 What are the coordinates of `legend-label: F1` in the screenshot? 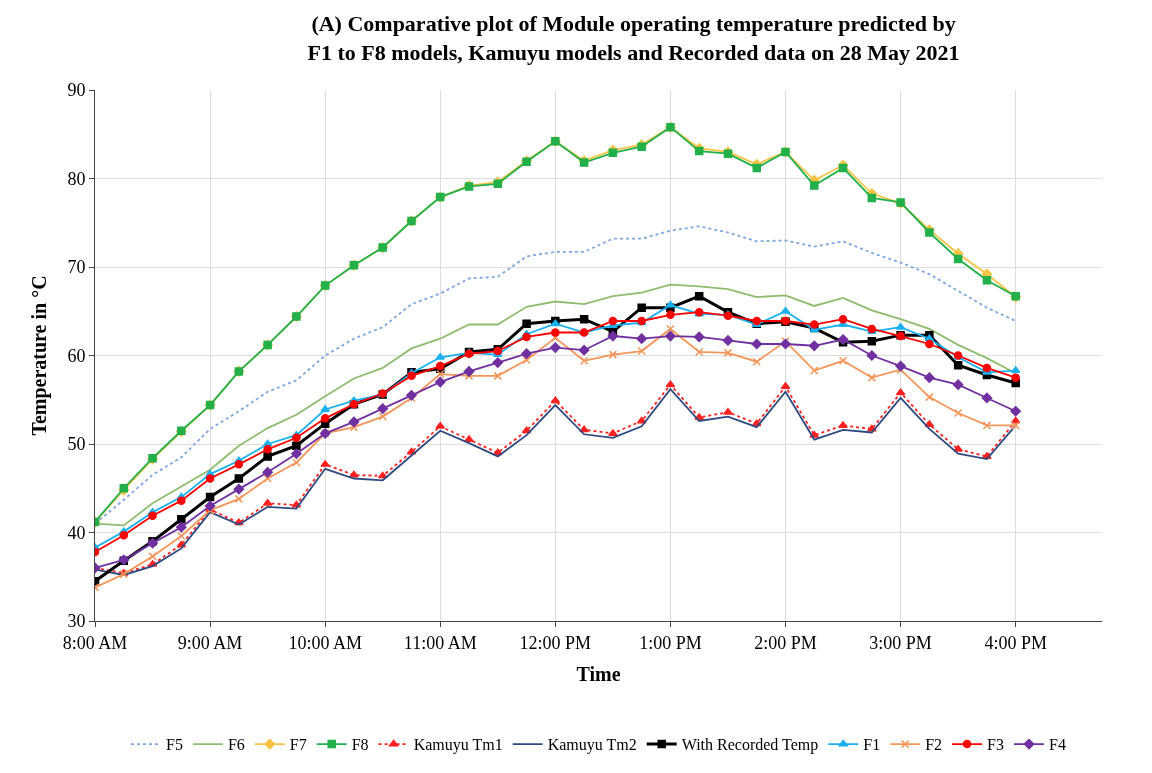 It's located at (872, 745).